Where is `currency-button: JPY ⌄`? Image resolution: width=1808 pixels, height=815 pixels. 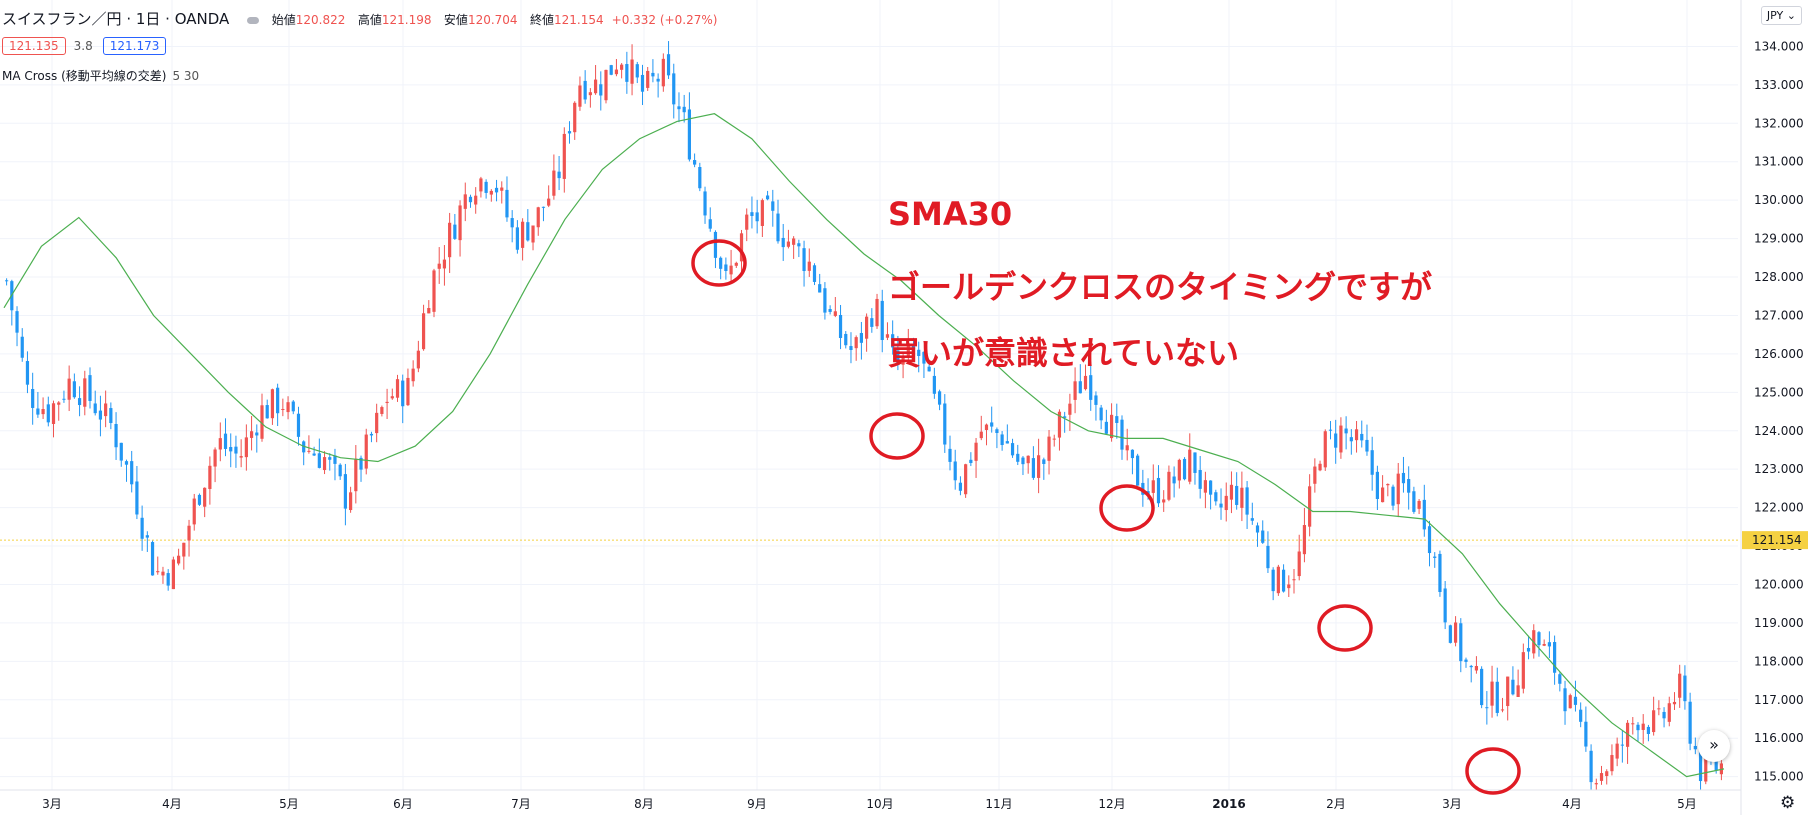 currency-button: JPY ⌄ is located at coordinates (1781, 15).